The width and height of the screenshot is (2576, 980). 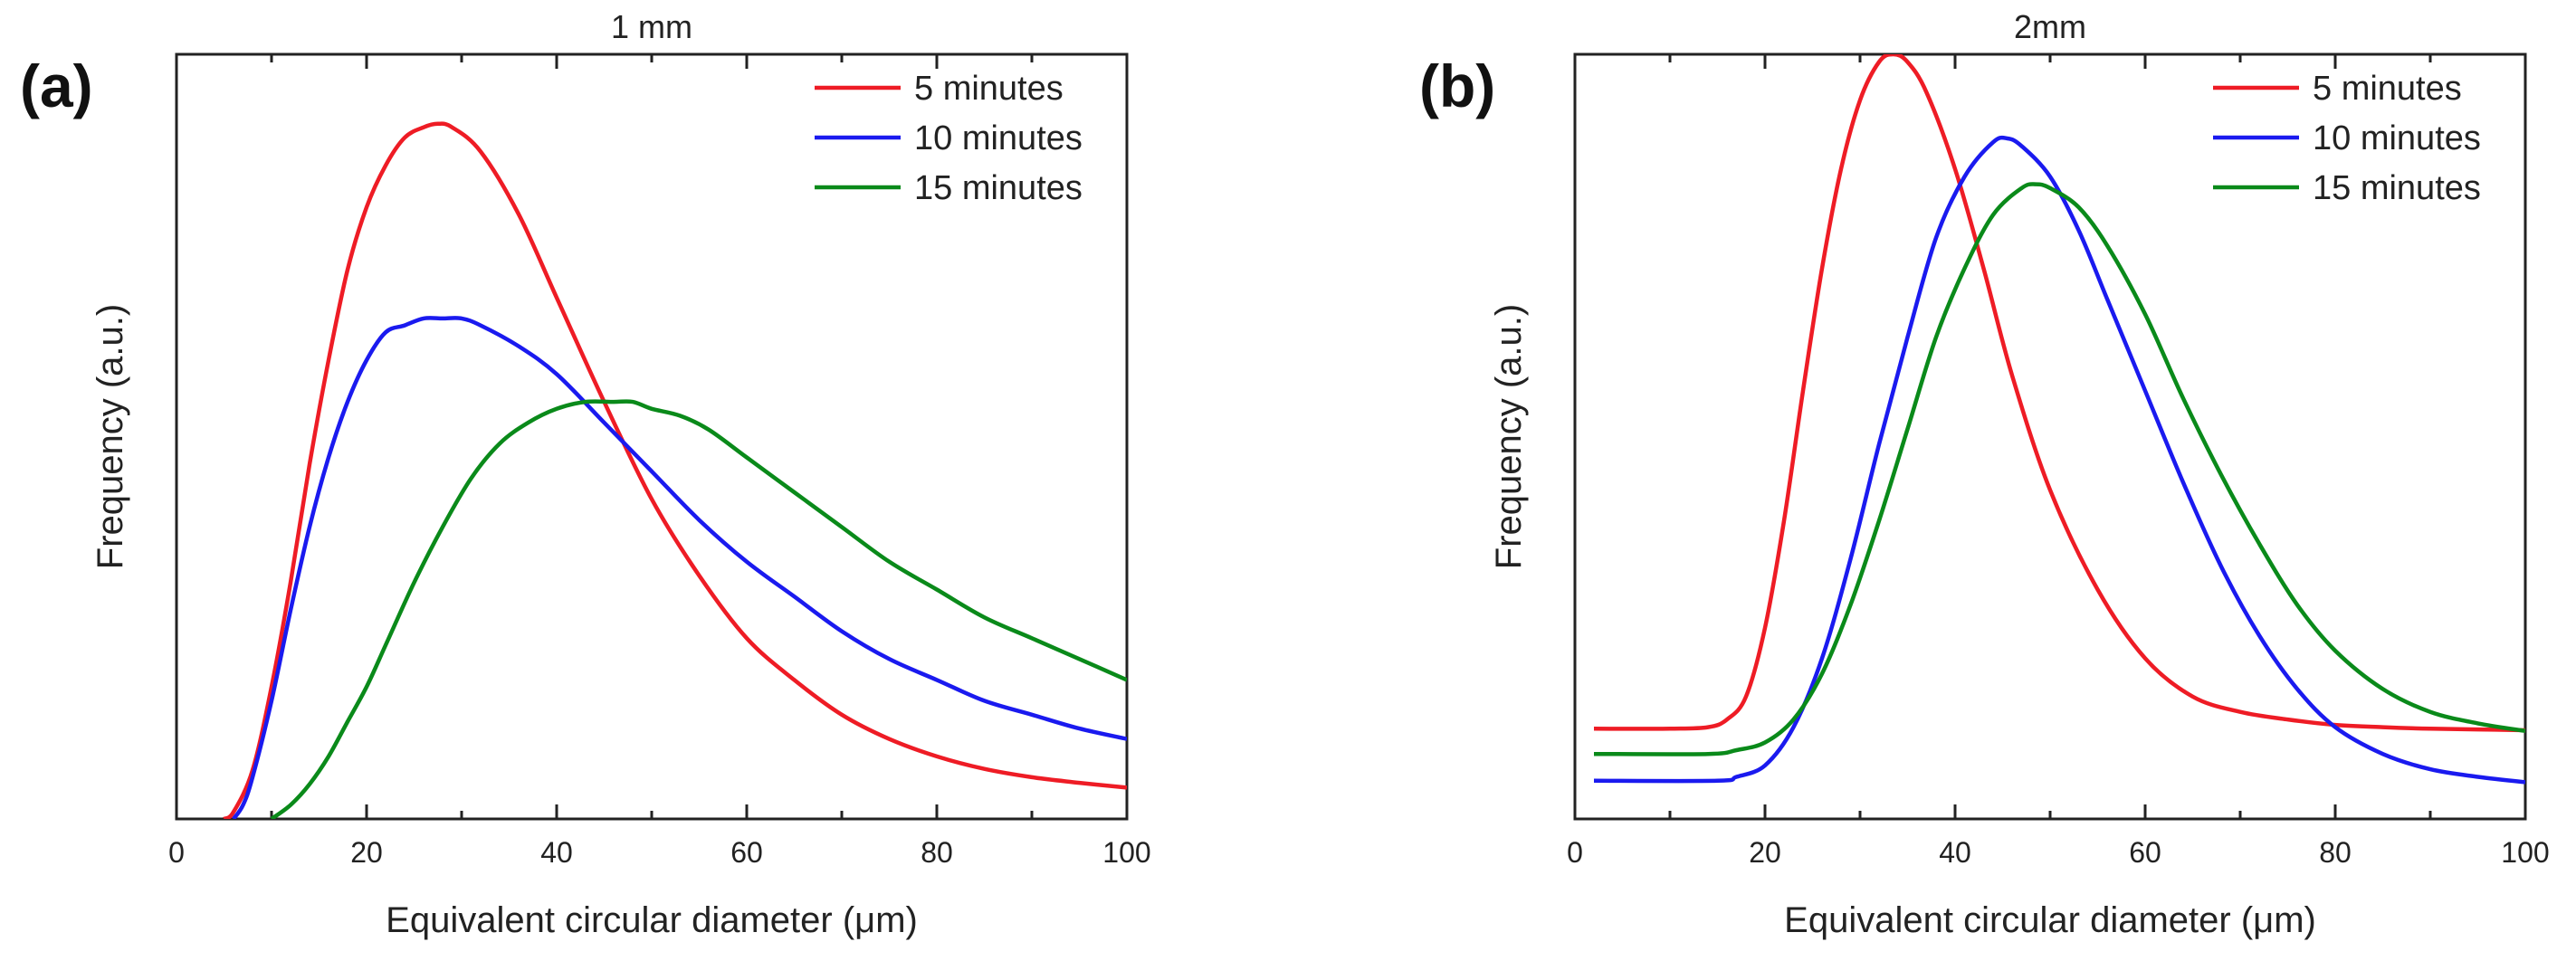 What do you see at coordinates (652, 26) in the screenshot?
I see `chart-title: 1 mm` at bounding box center [652, 26].